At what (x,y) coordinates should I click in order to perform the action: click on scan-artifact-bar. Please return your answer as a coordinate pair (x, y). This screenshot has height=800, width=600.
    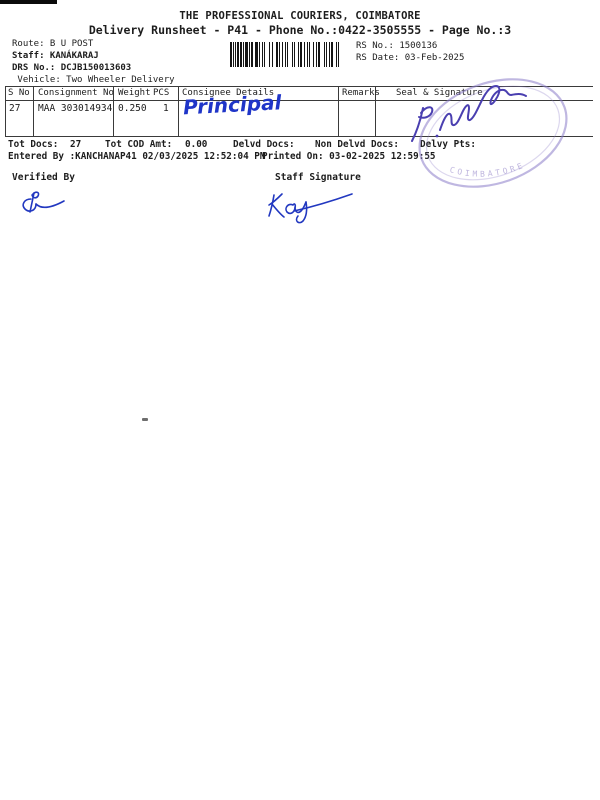
    Looking at the image, I should click on (28, 2).